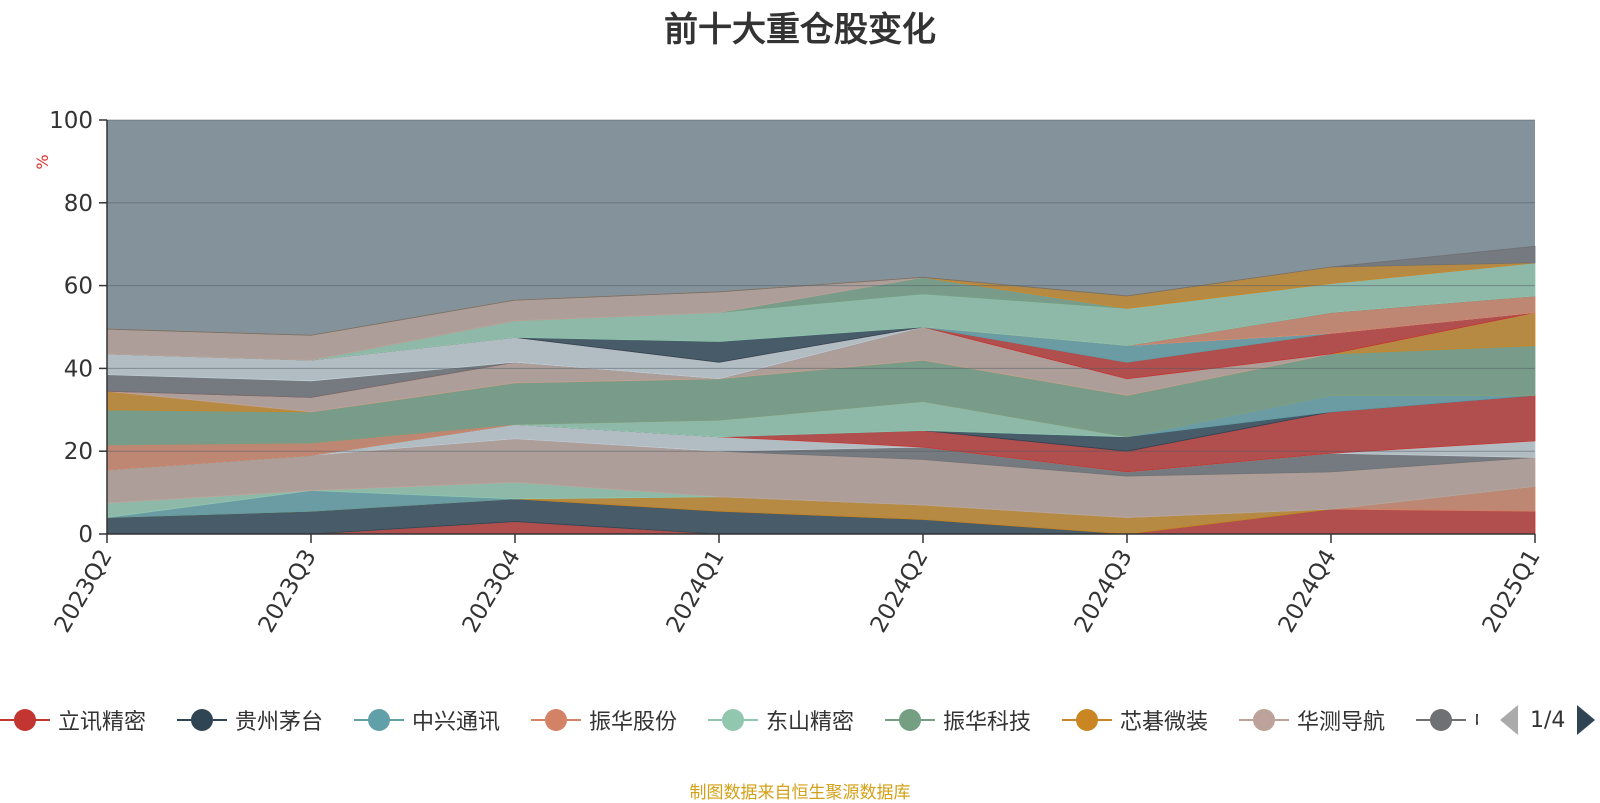  Describe the element at coordinates (1104, 591) in the screenshot. I see `x-tick-label: 2024Q3` at that location.